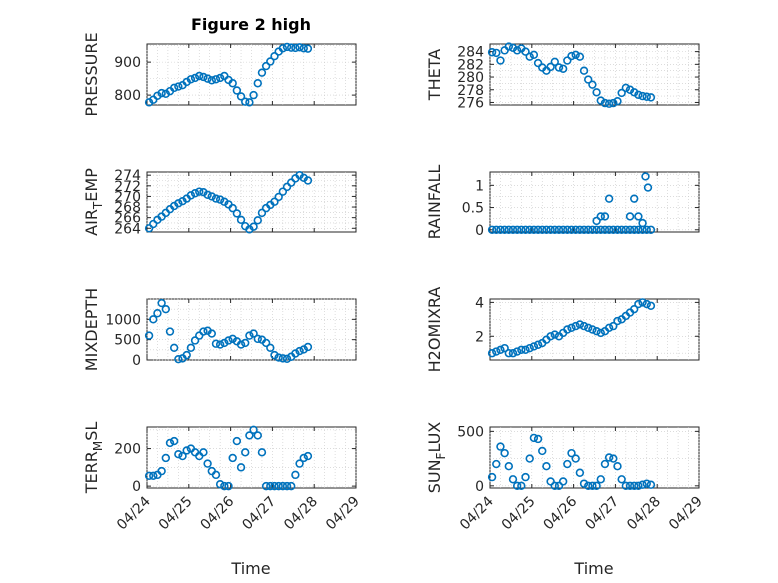  I want to click on y-axis-label: RAINFALL, so click(434, 202).